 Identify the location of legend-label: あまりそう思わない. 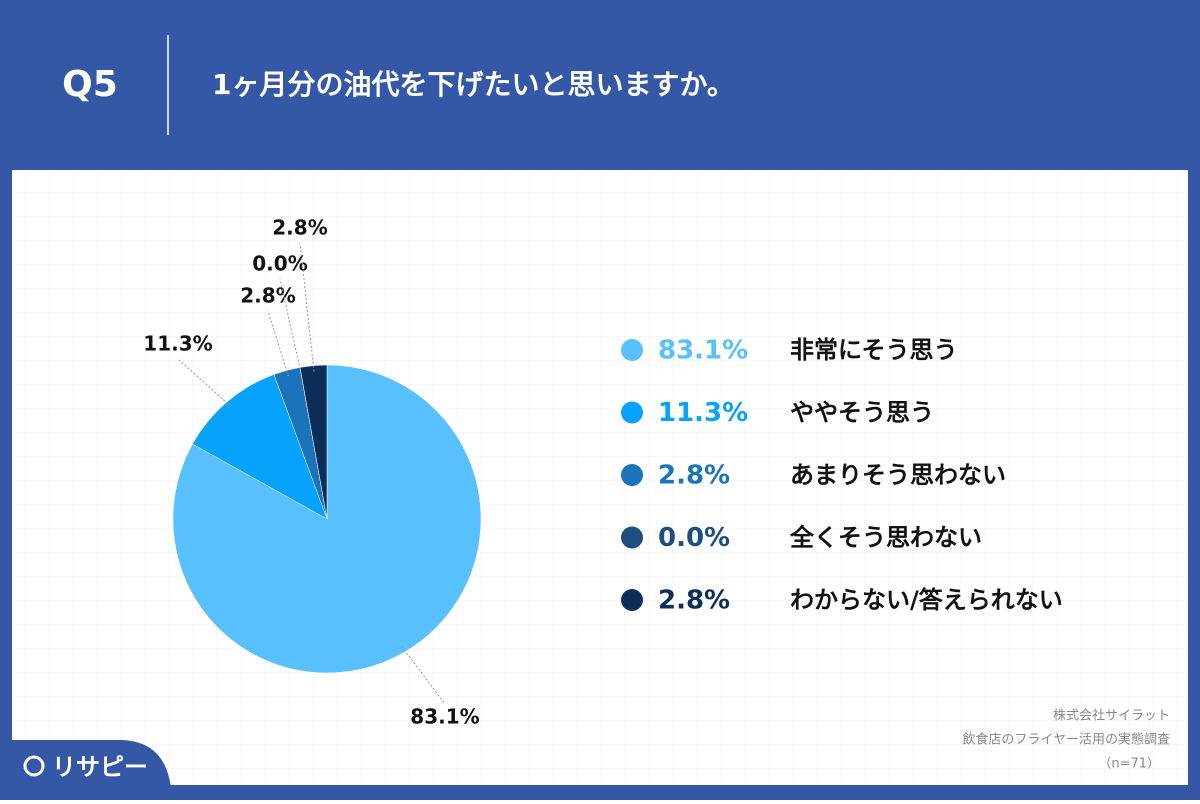
(898, 475).